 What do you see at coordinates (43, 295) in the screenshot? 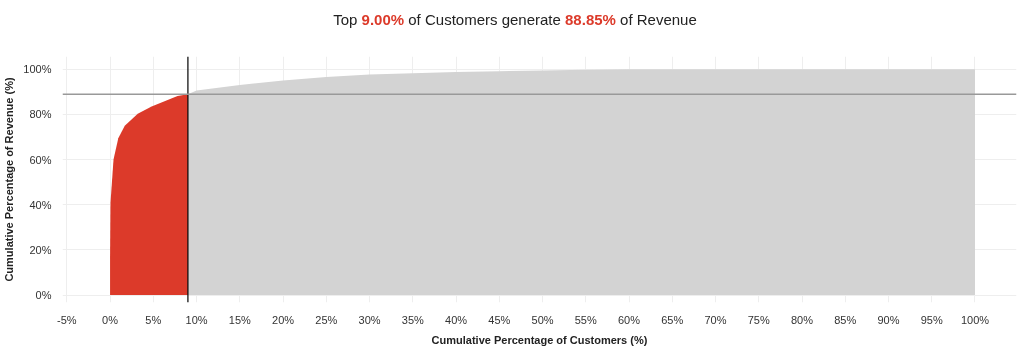
I see `y-tick-label: 0%` at bounding box center [43, 295].